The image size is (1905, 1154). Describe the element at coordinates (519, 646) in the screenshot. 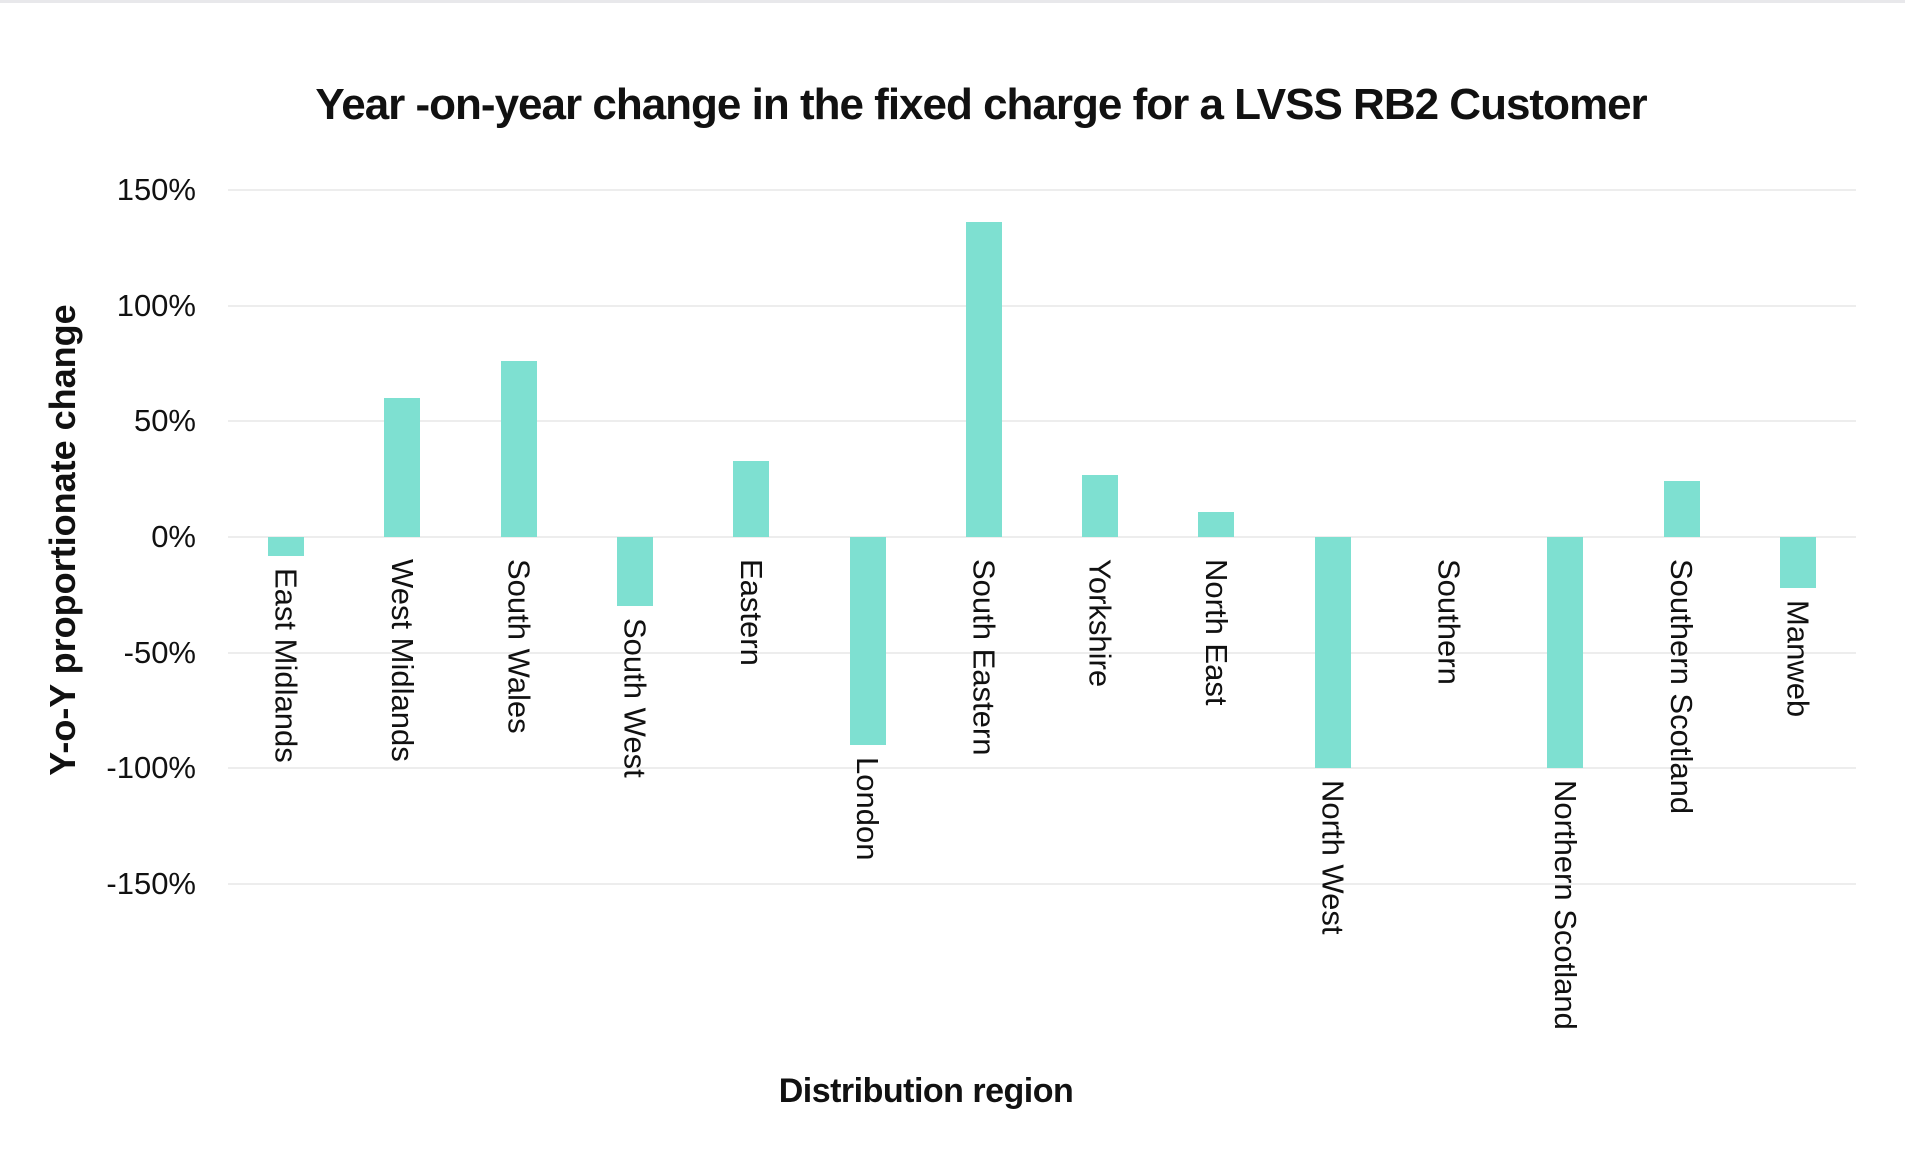

I see `category-label-south-wales: South Wales` at that location.